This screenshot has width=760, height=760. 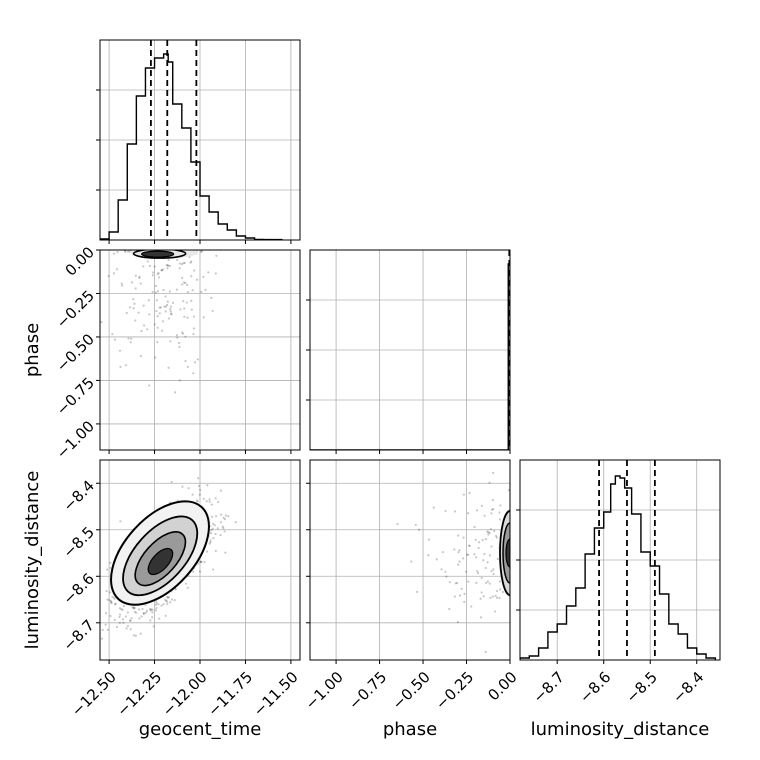 I want to click on y-tick-label: 0.00, so click(x=80, y=261).